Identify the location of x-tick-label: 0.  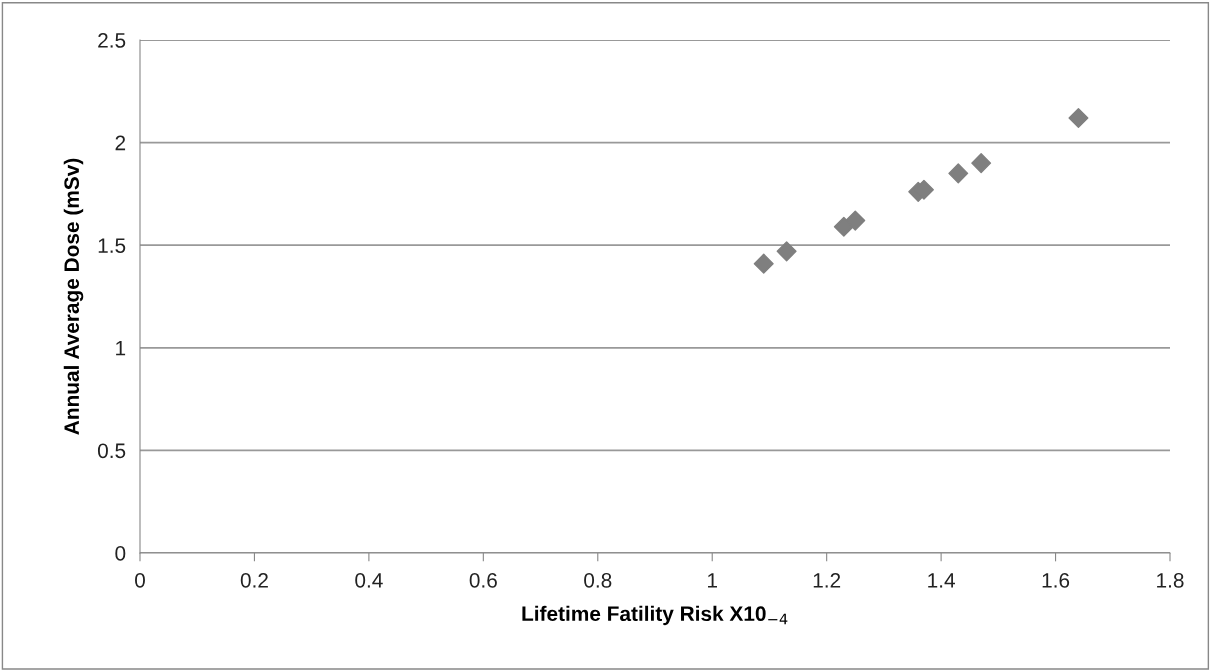
(140, 580).